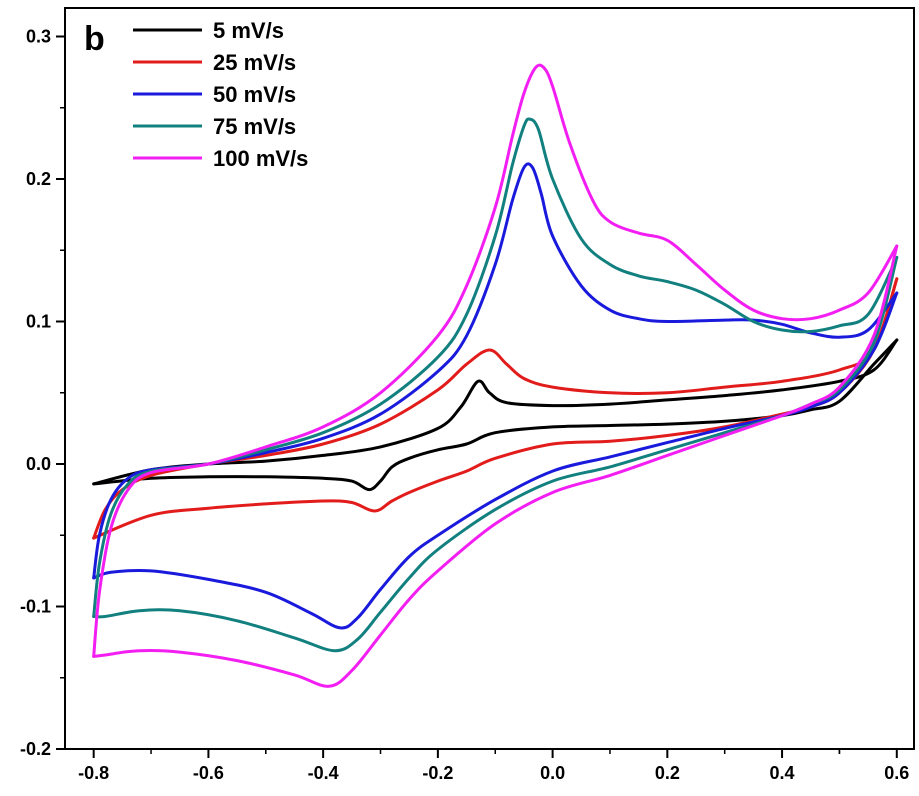 This screenshot has width=919, height=796. What do you see at coordinates (38, 322) in the screenshot?
I see `y-tick-label: 0.1` at bounding box center [38, 322].